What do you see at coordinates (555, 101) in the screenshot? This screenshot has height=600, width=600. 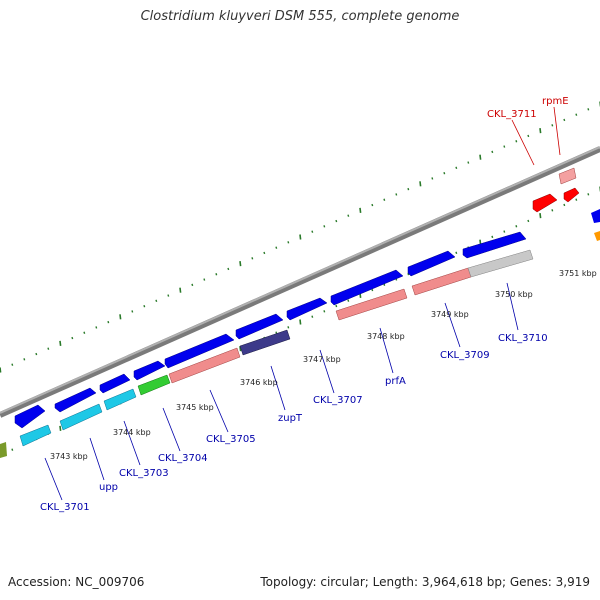 I see `gene-label: rpmE` at bounding box center [555, 101].